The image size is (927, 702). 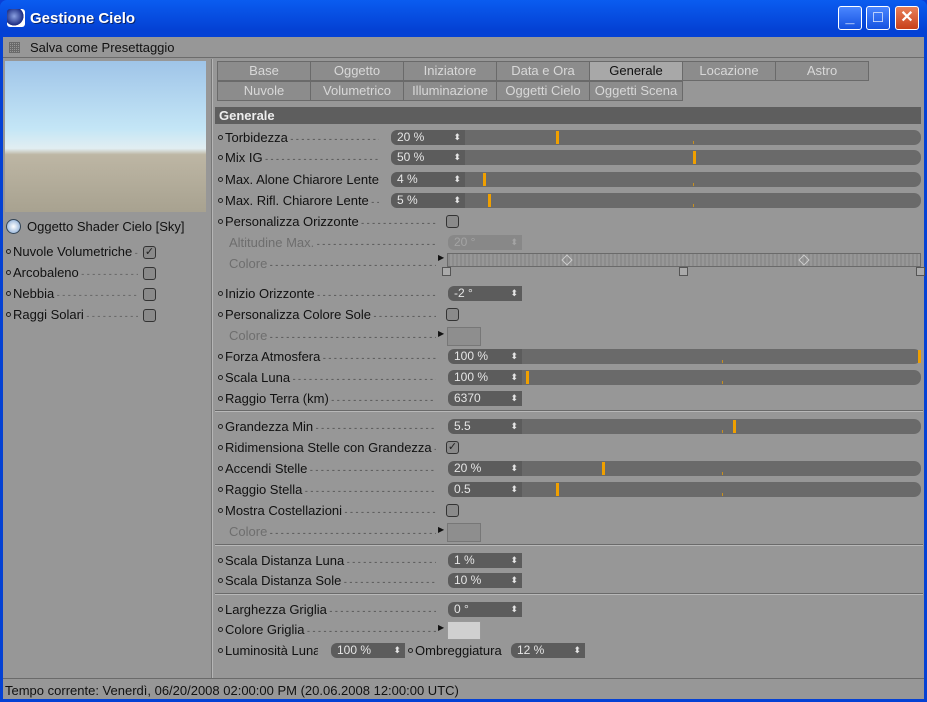 I want to click on tab-iniziatore: Iniziatore, so click(x=450, y=71).